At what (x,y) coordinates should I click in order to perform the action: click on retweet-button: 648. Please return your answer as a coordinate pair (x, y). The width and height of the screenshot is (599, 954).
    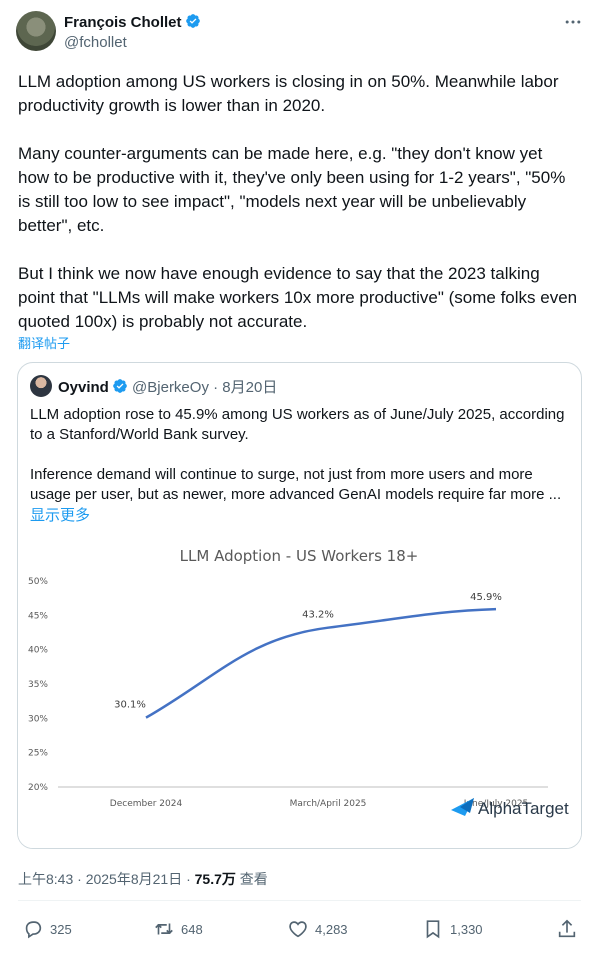
    Looking at the image, I should click on (178, 929).